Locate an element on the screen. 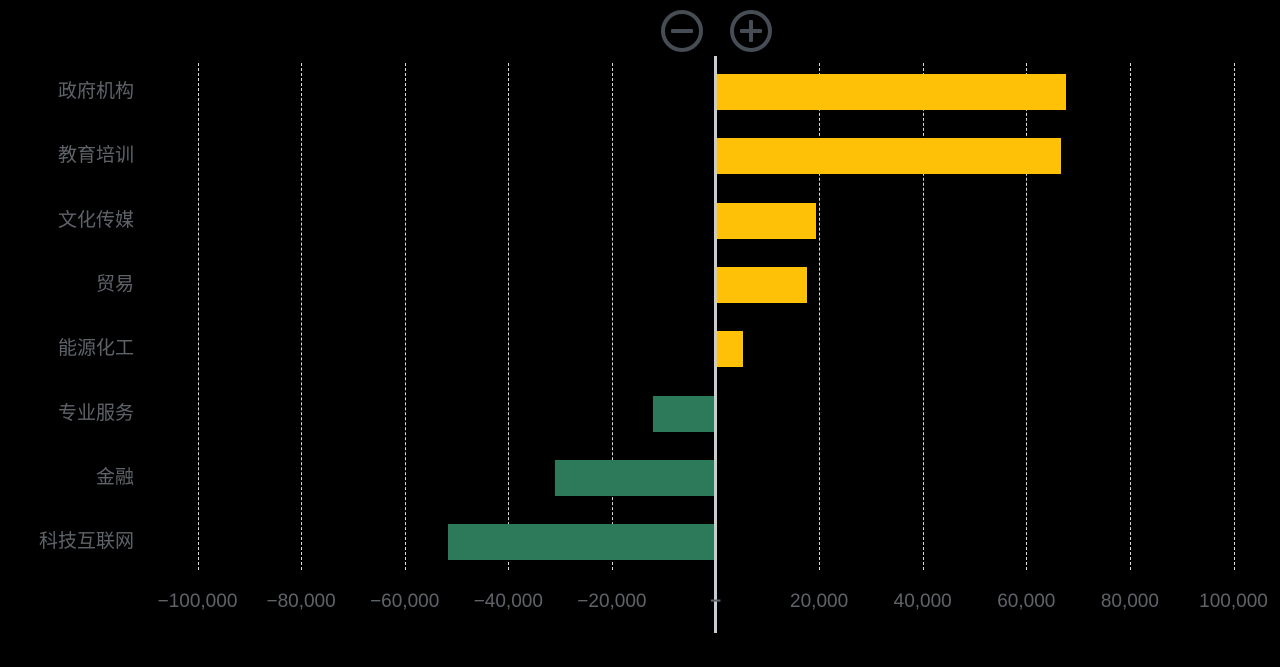 This screenshot has height=667, width=1280. category-label: 政府机构 is located at coordinates (95, 92).